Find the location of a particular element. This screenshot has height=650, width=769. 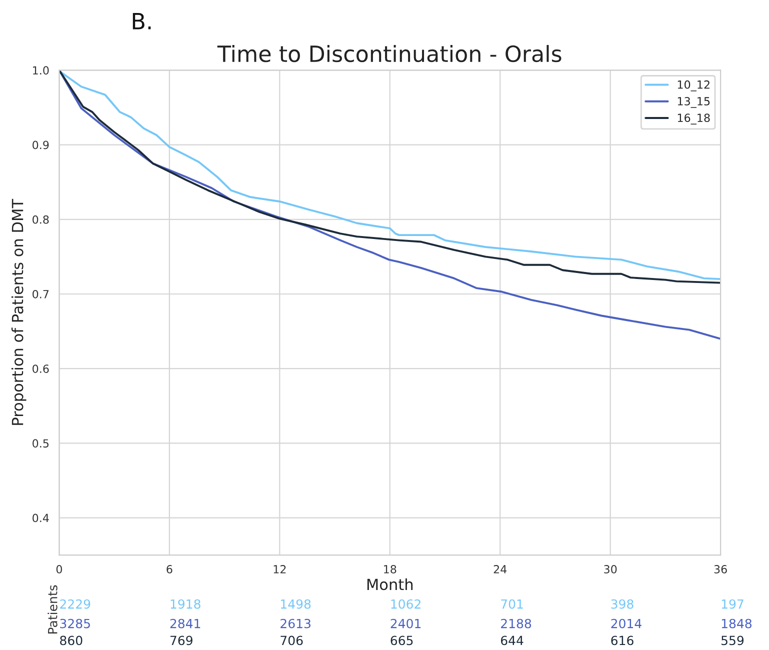

text: 860 is located at coordinates (71, 641).